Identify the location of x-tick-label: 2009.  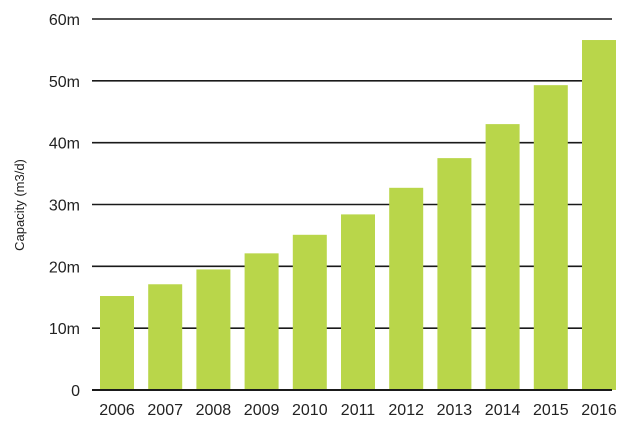
(262, 410).